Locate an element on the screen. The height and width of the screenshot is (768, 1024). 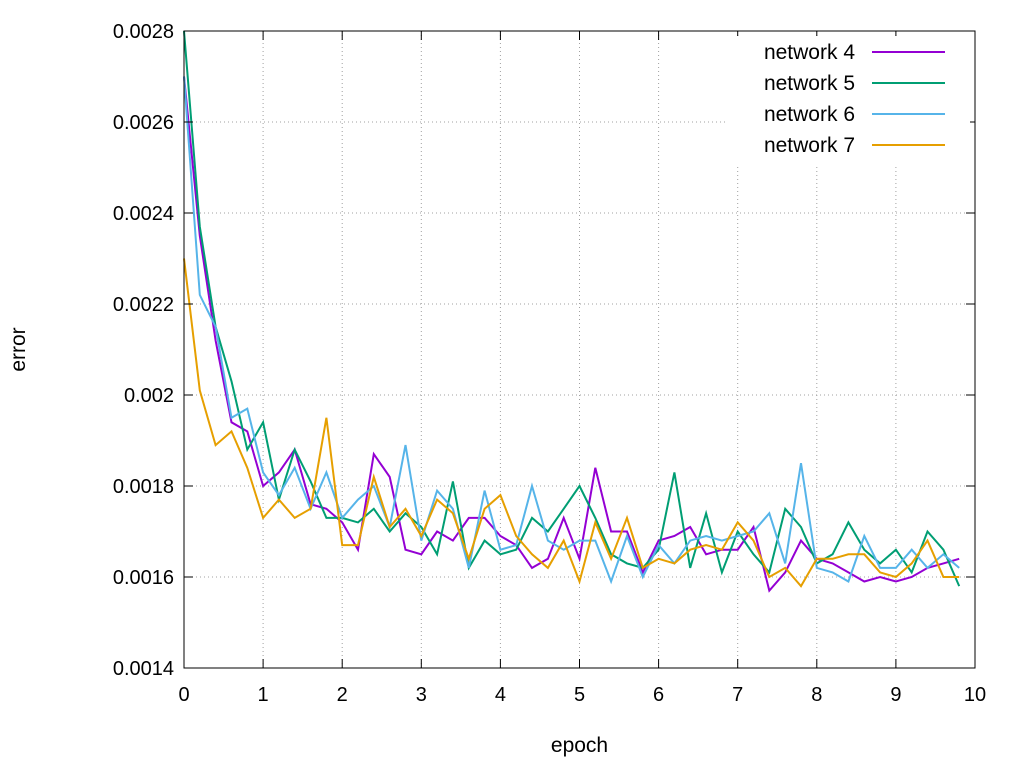
x-tick-label: 7 is located at coordinates (737, 695).